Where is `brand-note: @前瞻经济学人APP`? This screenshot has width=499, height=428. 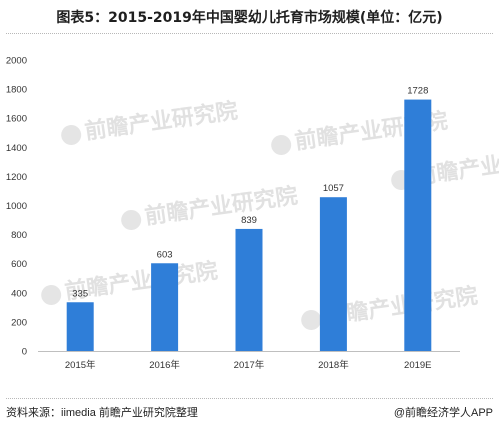
brand-note: @前瞻经济学人APP is located at coordinates (443, 413).